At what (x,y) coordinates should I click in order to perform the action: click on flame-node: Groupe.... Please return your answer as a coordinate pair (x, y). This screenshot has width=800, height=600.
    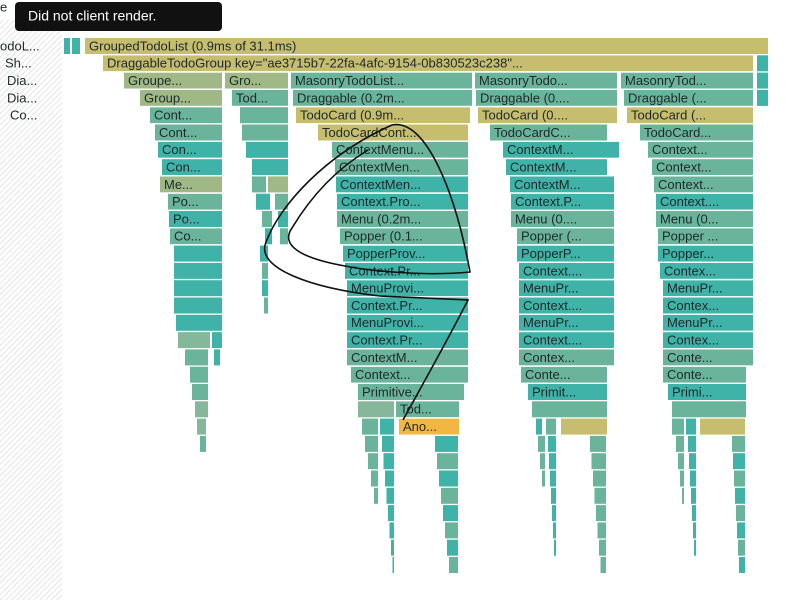
    Looking at the image, I should click on (173, 80).